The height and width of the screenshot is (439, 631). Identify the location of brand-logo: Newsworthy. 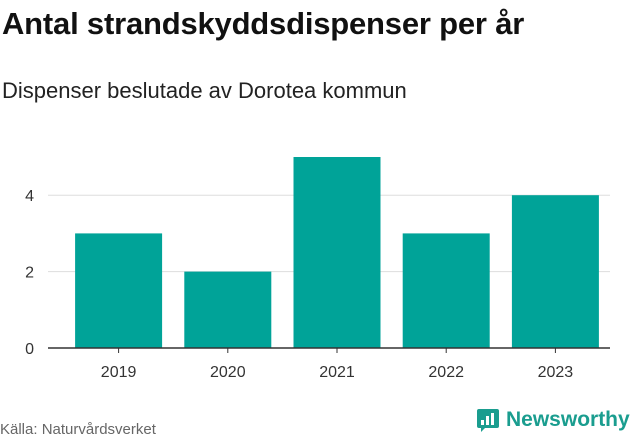
(553, 420).